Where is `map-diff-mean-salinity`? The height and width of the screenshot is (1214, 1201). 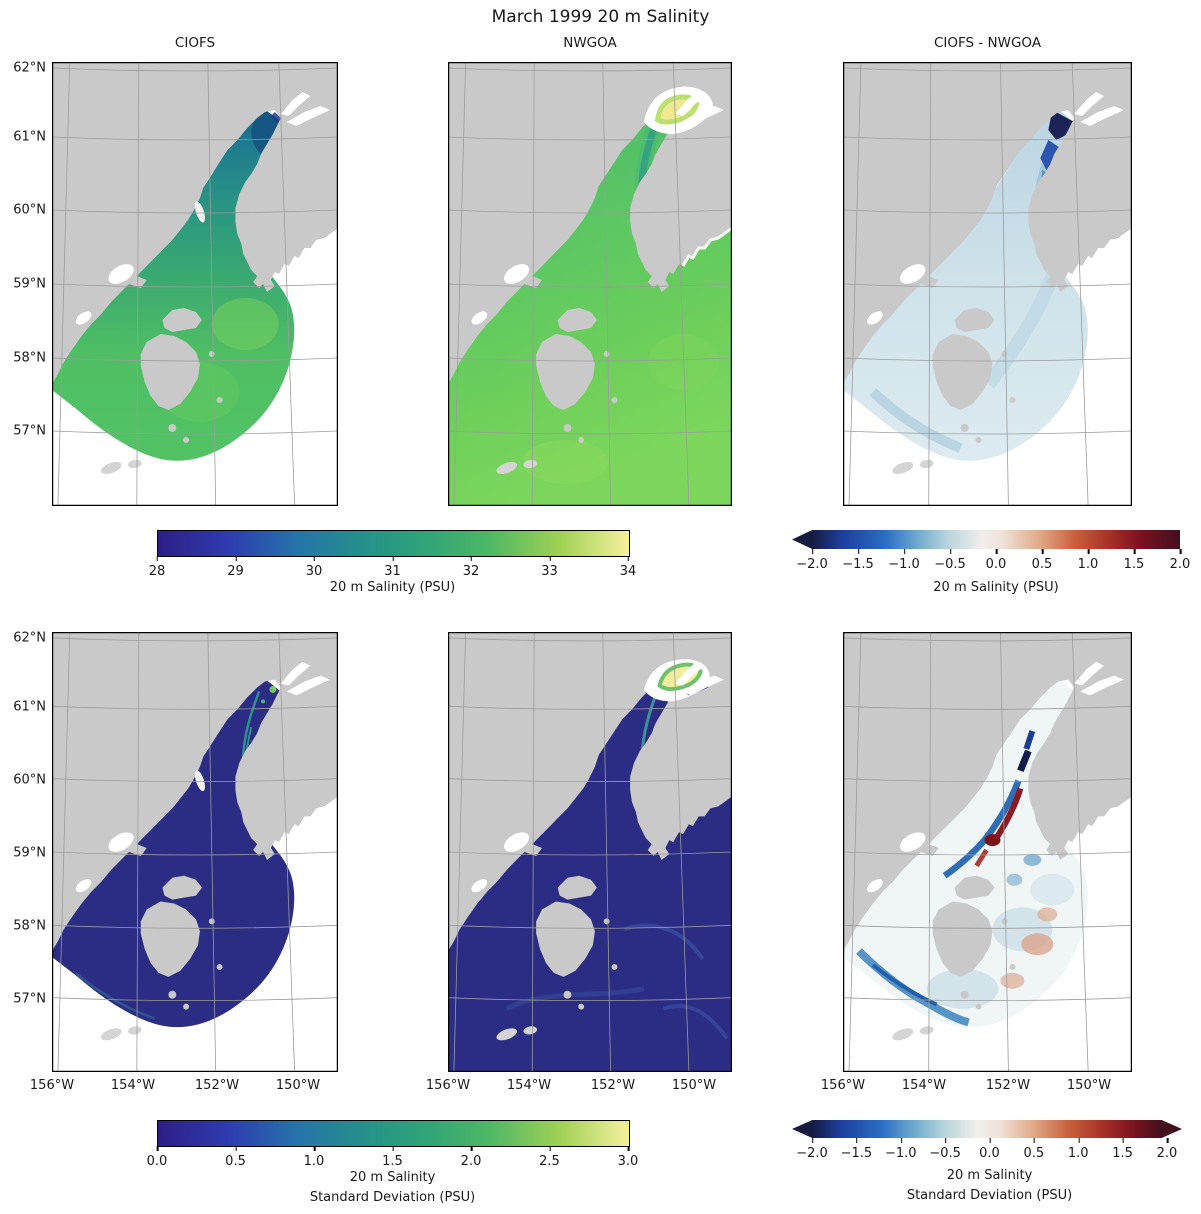 map-diff-mean-salinity is located at coordinates (987, 284).